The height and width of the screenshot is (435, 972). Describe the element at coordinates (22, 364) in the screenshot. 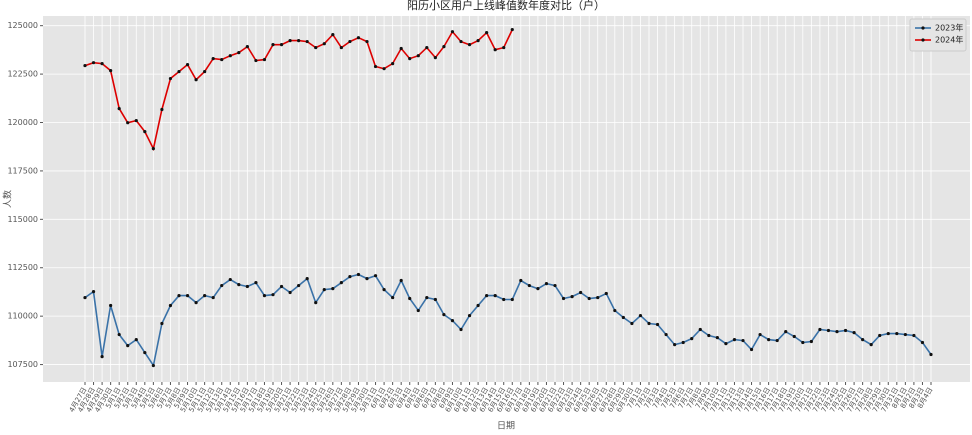

I see `y-tick-label: 107500` at that location.